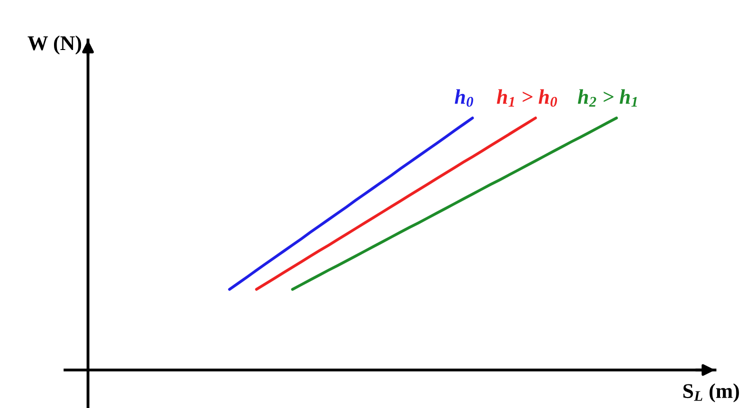 This screenshot has width=743, height=408. I want to click on series-label: h$_{0}$, so click(464, 98).